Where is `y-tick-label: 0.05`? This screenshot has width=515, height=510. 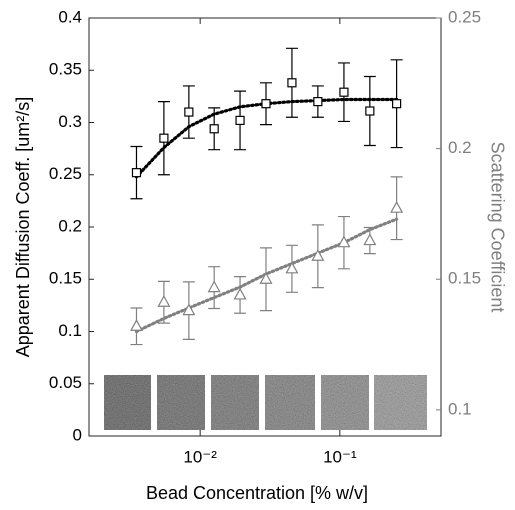 y-tick-label: 0.05 is located at coordinates (65, 382).